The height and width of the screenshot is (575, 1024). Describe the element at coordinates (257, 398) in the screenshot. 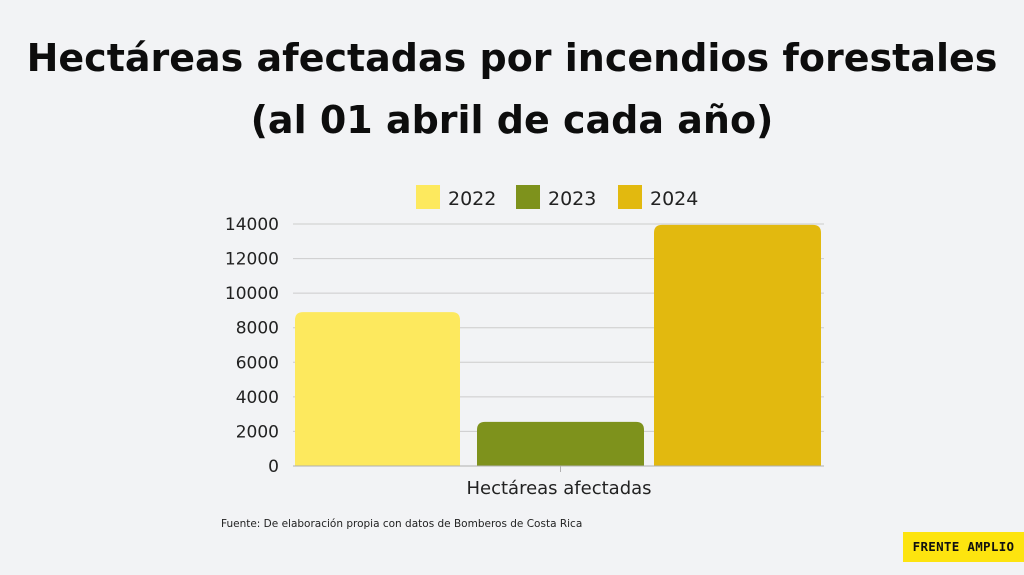

I see `y-tick-label: 4000` at that location.